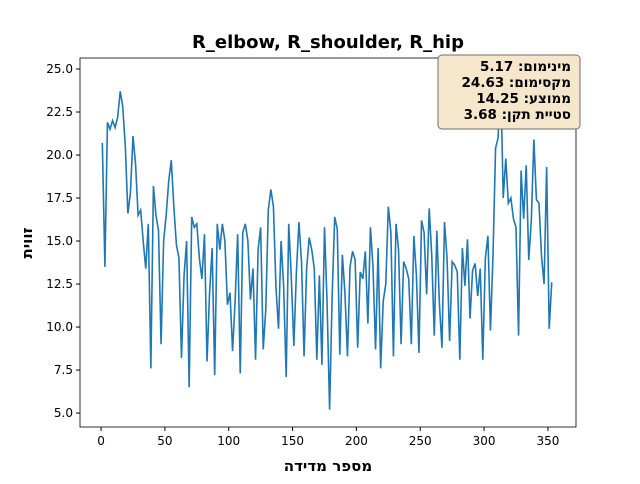 This screenshot has width=640, height=484. What do you see at coordinates (101, 441) in the screenshot?
I see `x-tick-label: 0` at bounding box center [101, 441].